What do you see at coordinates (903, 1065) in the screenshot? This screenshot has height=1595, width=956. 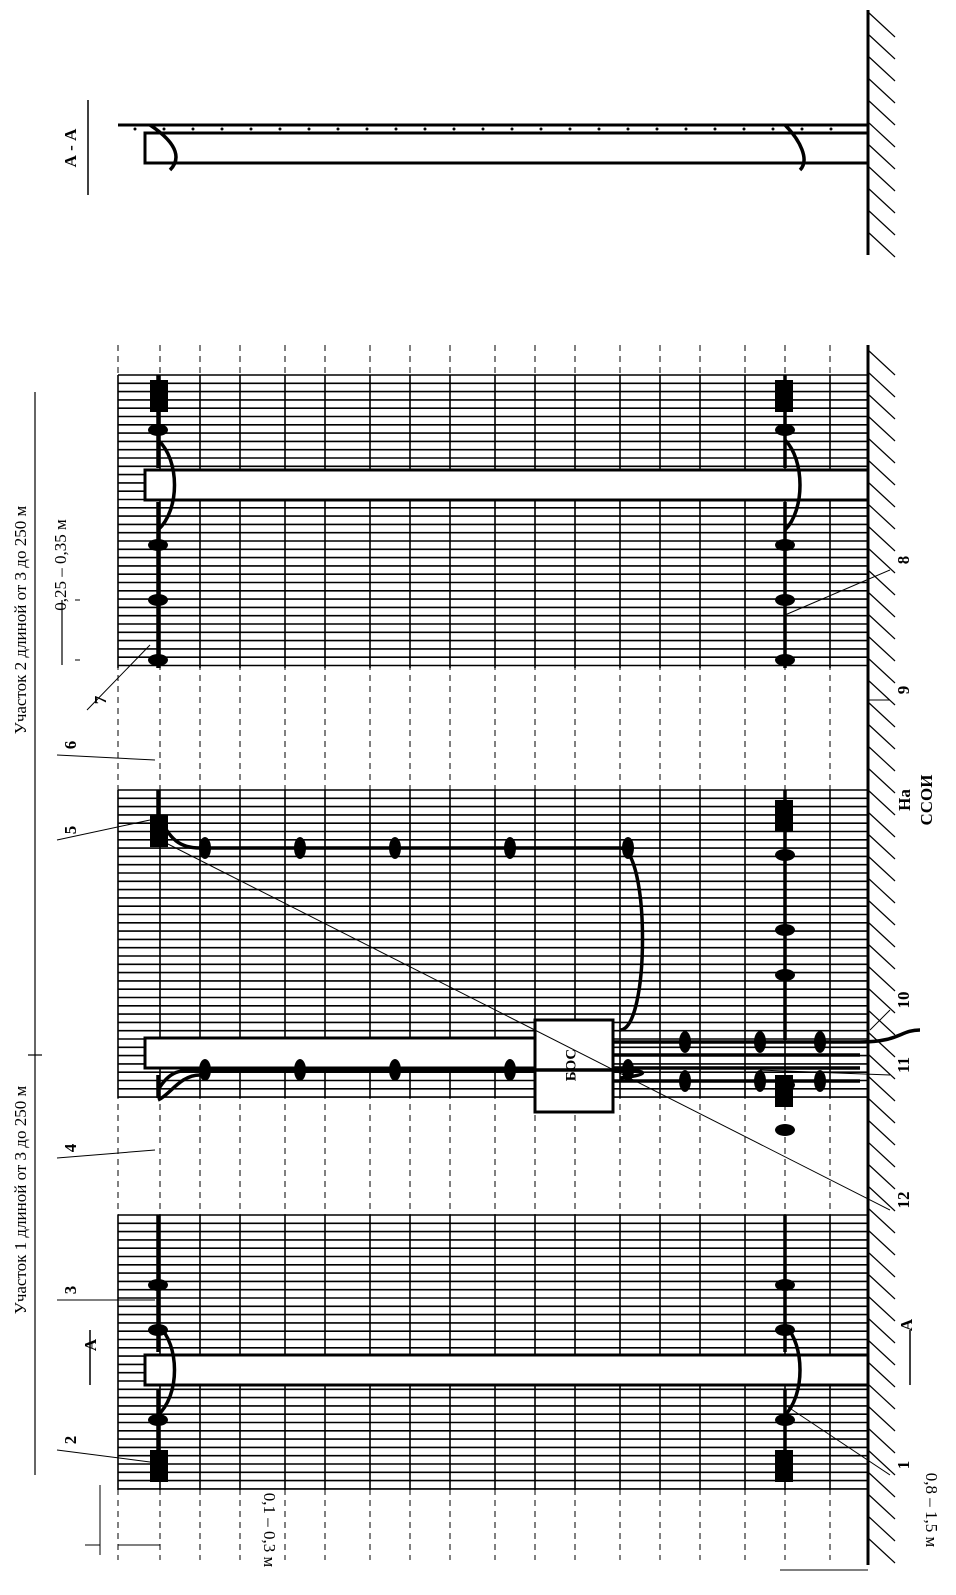 I see `callout-label: 11` at bounding box center [903, 1065].